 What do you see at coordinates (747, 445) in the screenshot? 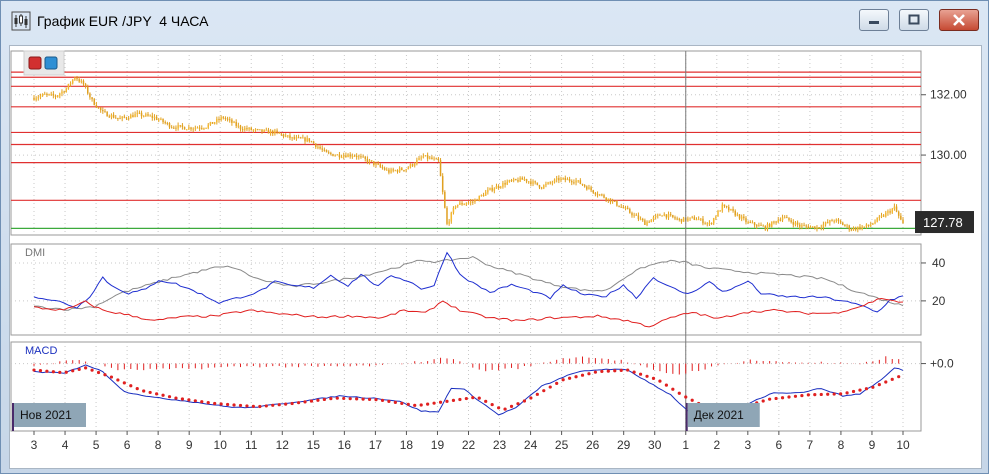
I see `x-tick-label: 3` at bounding box center [747, 445].